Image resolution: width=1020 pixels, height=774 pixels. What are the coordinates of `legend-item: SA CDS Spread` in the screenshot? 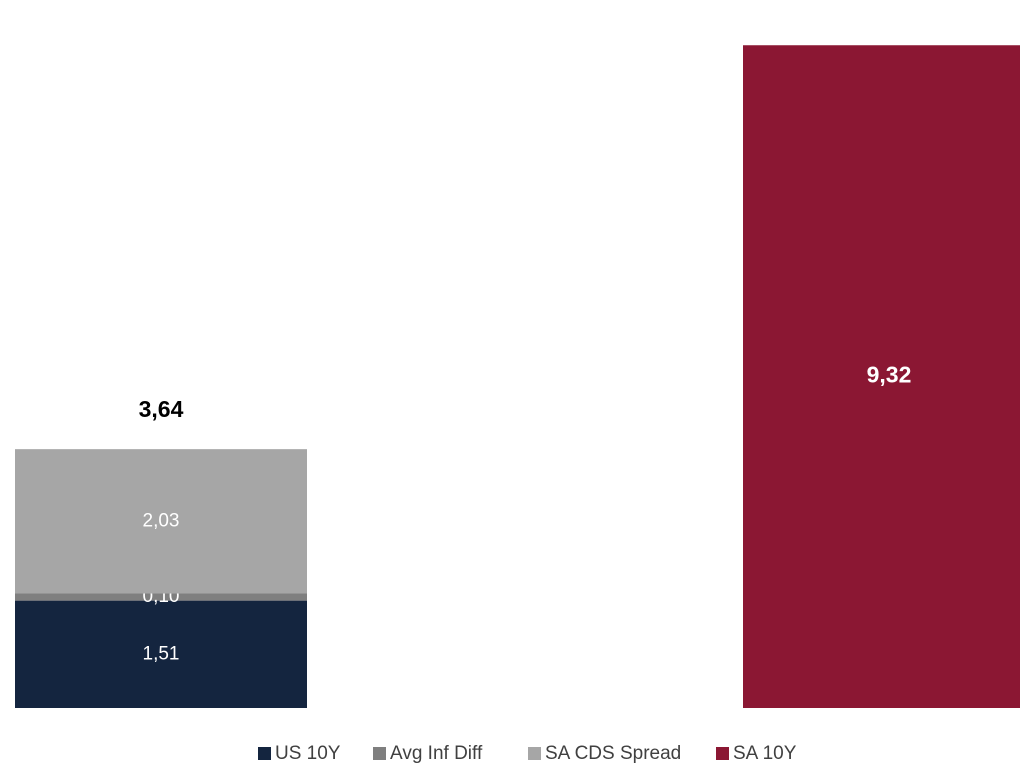 It's located at (604, 753).